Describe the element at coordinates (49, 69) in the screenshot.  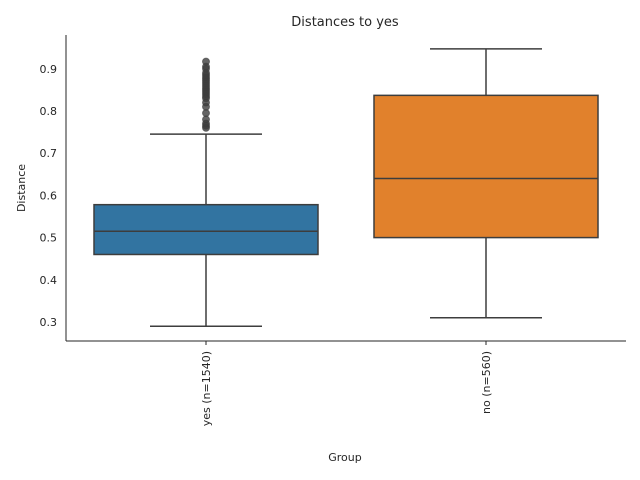
I see `y-tick-label: 0.9` at that location.